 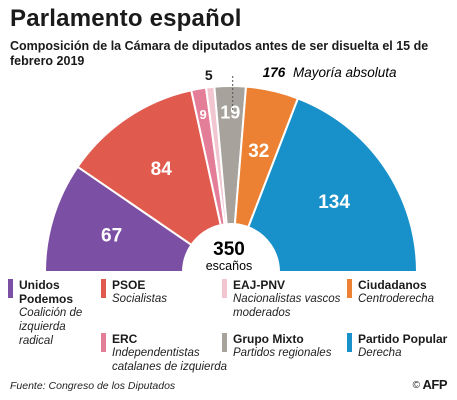 What do you see at coordinates (396, 299) in the screenshot?
I see `legend-desc: Centroderecha` at bounding box center [396, 299].